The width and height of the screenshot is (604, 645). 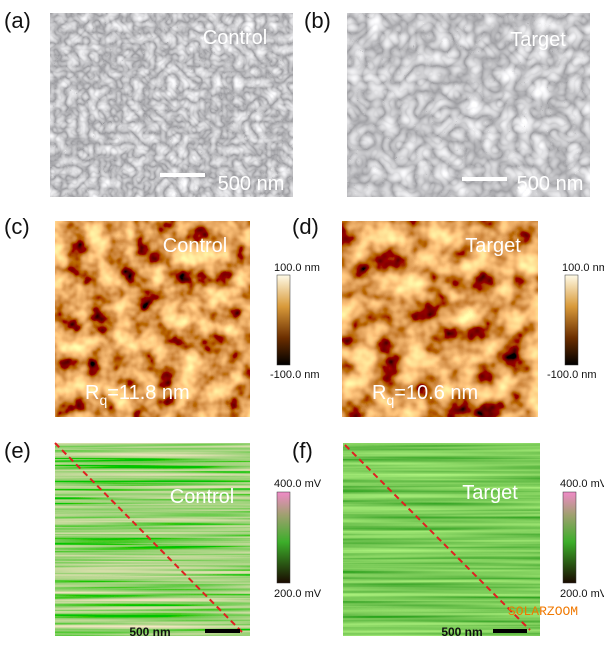 What do you see at coordinates (17, 450) in the screenshot?
I see `panel-label: (e)` at bounding box center [17, 450].